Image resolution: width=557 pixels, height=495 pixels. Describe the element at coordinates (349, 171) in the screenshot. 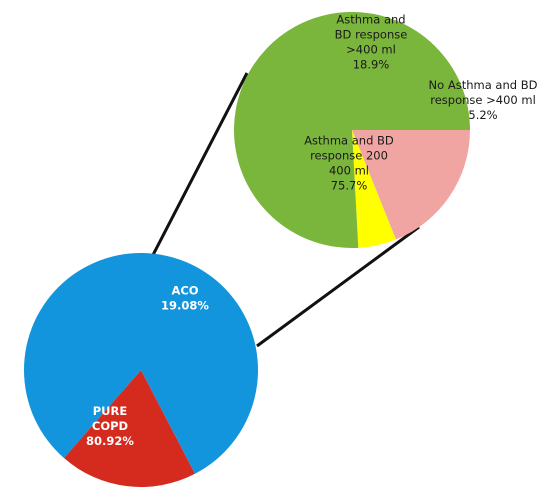

I see `detail-label-line: 400 ml` at that location.